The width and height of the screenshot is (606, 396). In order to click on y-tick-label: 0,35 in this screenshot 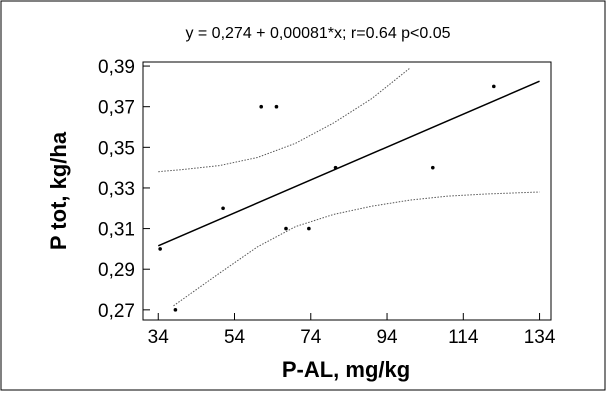, I will do `click(116, 148)`.